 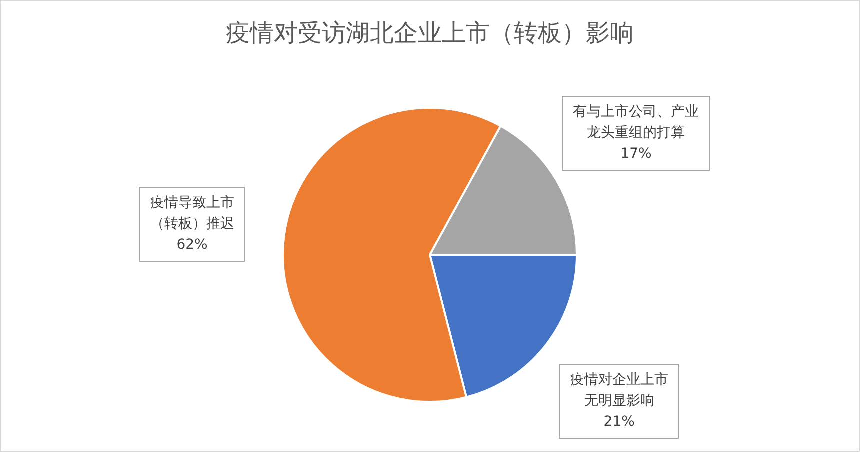 What do you see at coordinates (619, 391) in the screenshot?
I see `slice-label: 疫情对企业上市无明显影响` at bounding box center [619, 391].